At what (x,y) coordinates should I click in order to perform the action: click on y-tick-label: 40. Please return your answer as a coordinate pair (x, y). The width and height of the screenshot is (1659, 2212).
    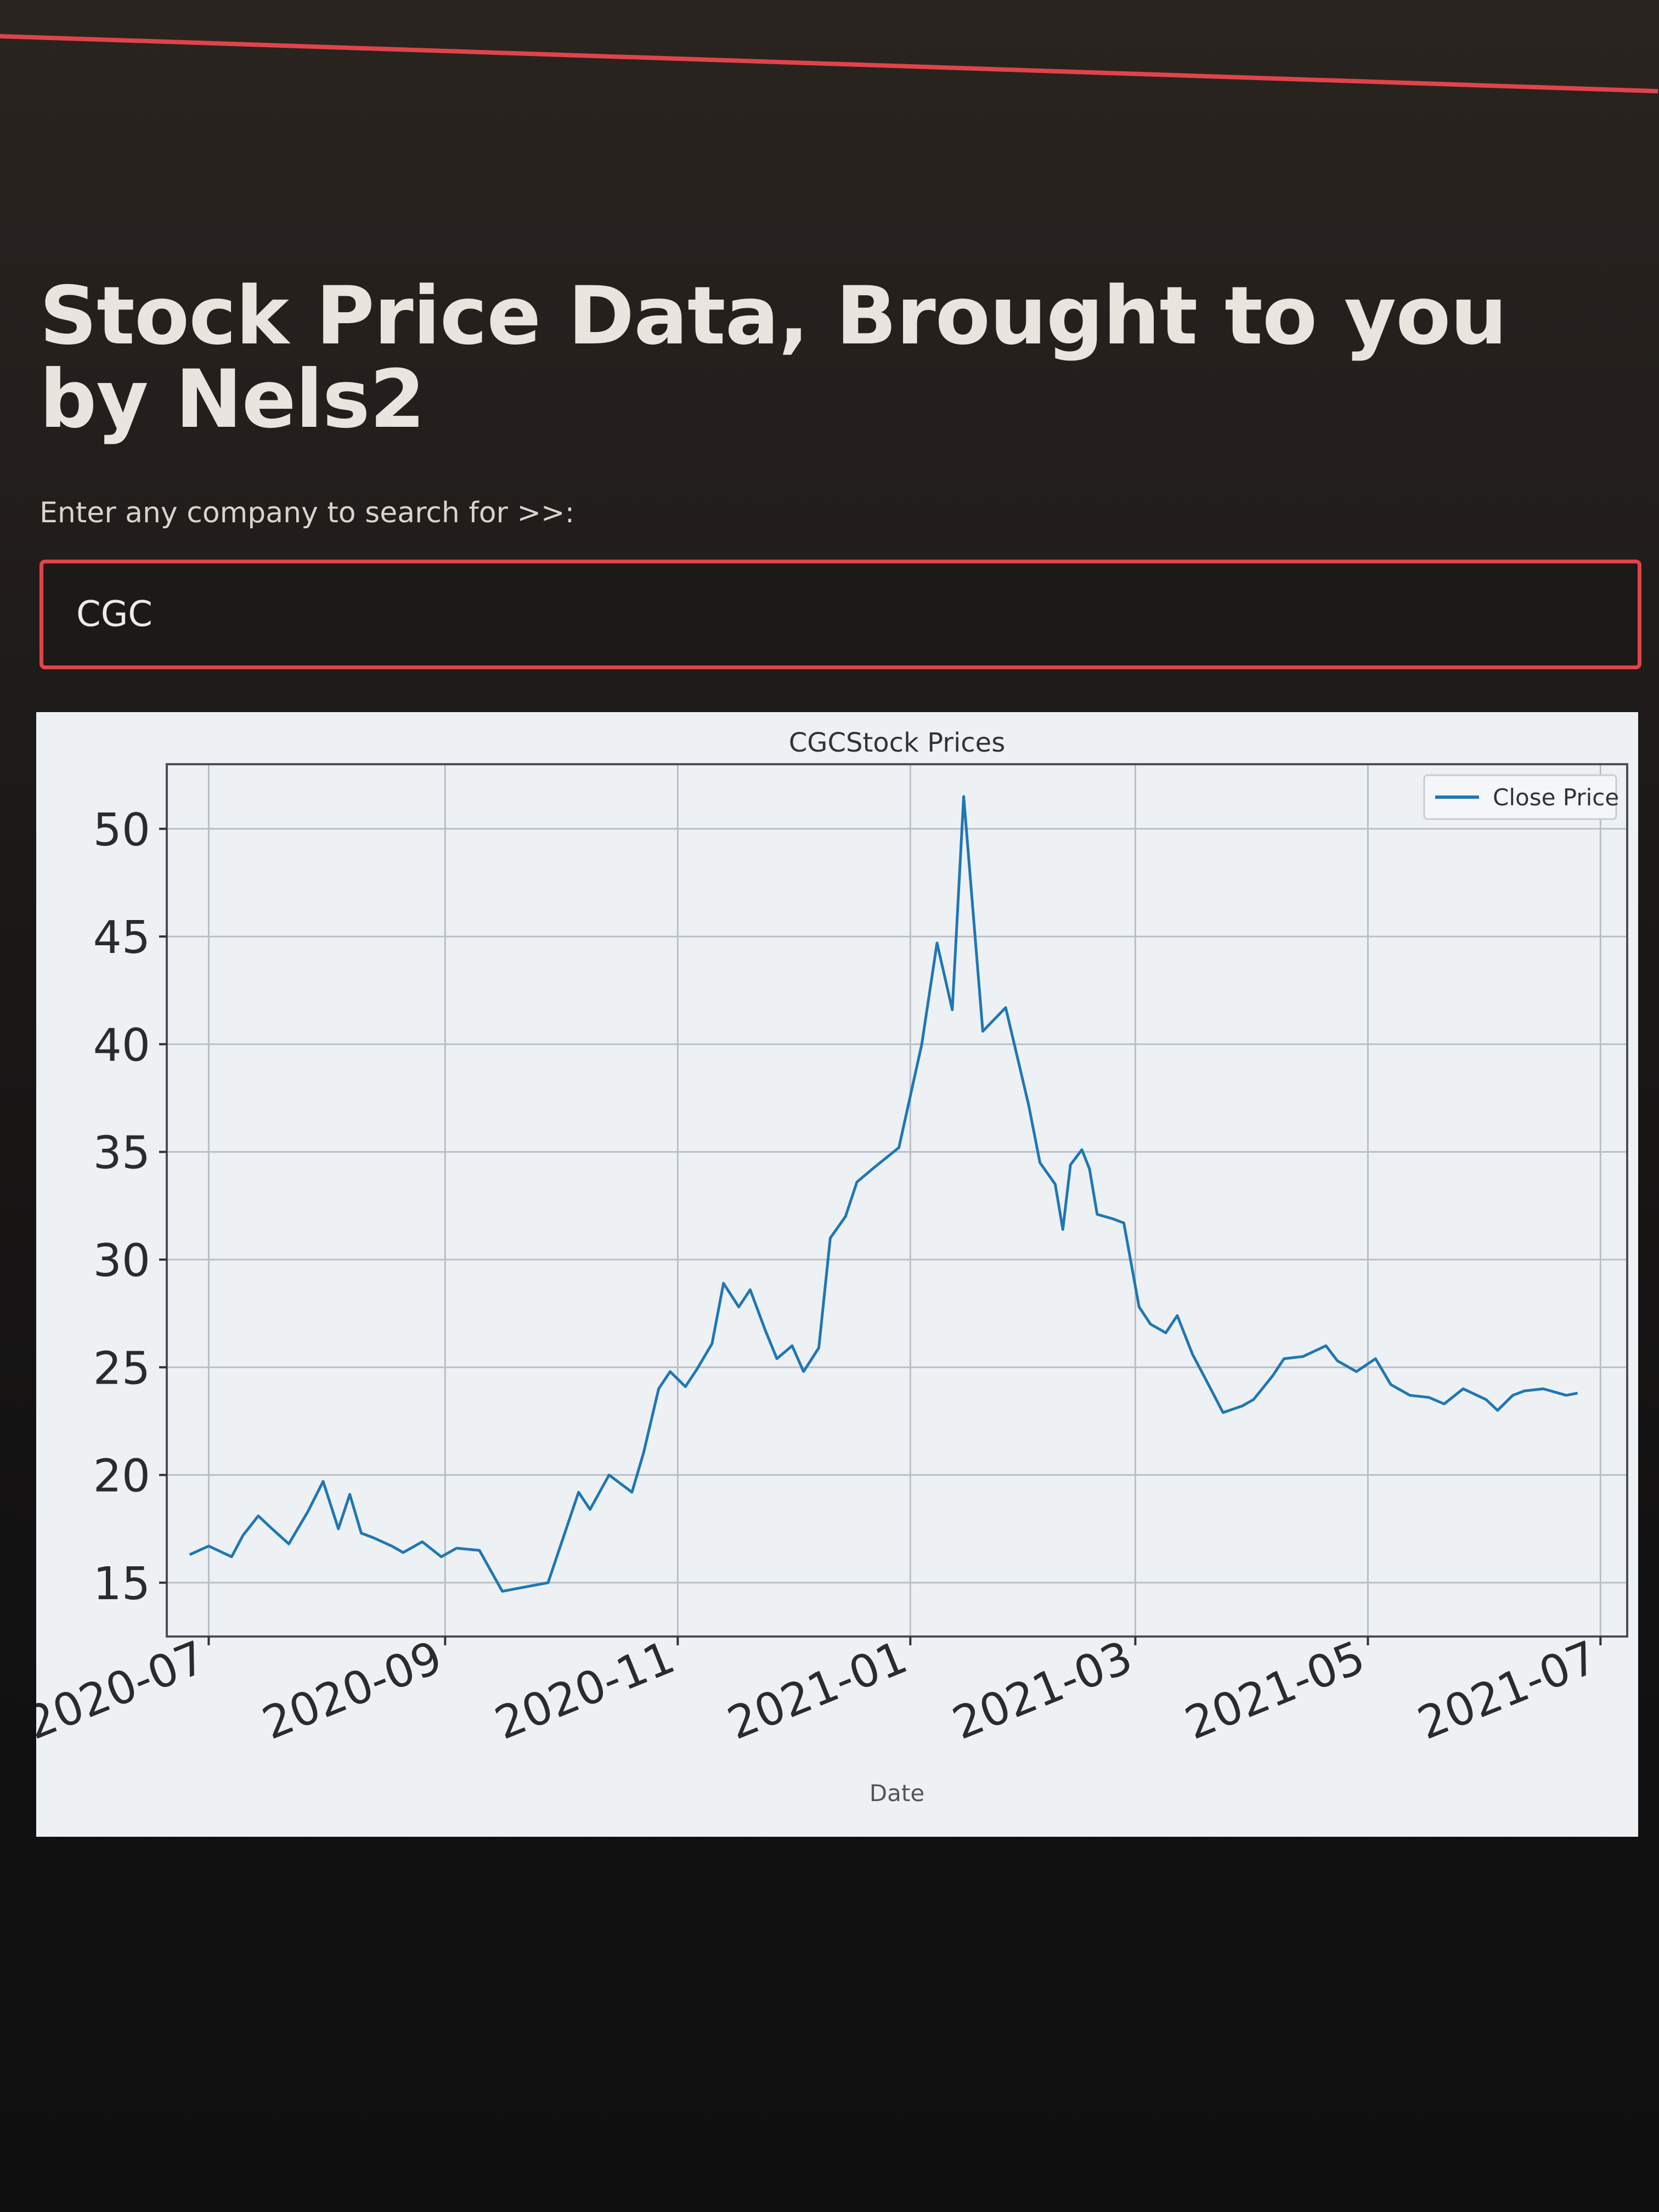
    Looking at the image, I should click on (122, 1045).